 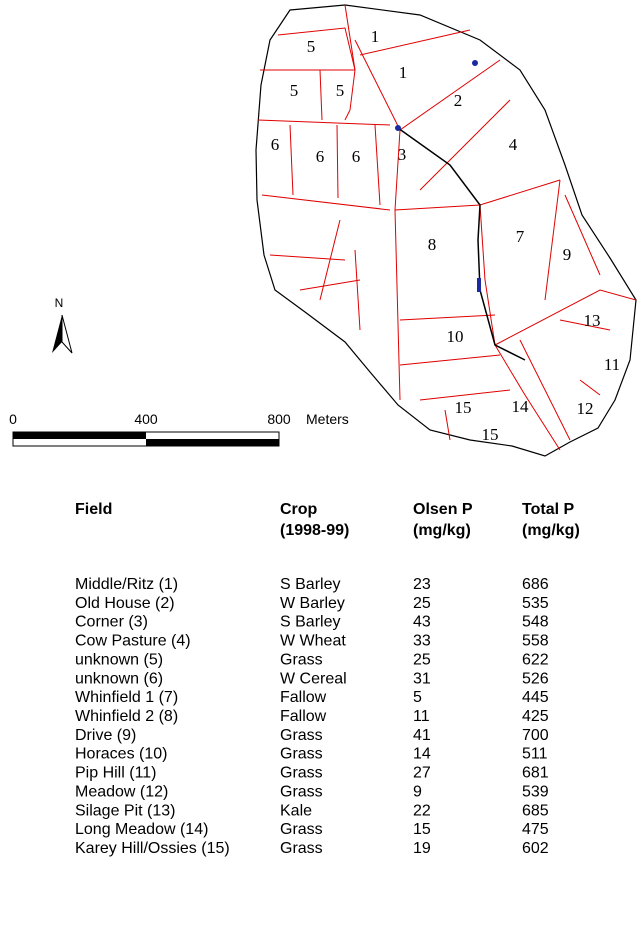 I want to click on table-cell: unknown (5), so click(x=119, y=659).